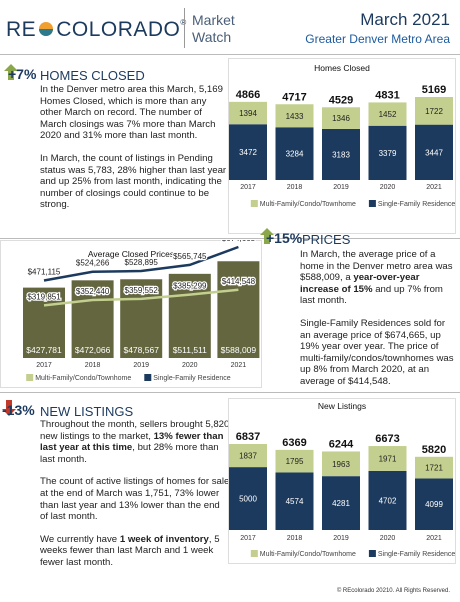 Image resolution: width=460 pixels, height=602 pixels. What do you see at coordinates (190, 350) in the screenshot?
I see `value-label: $511,511` at bounding box center [190, 350].